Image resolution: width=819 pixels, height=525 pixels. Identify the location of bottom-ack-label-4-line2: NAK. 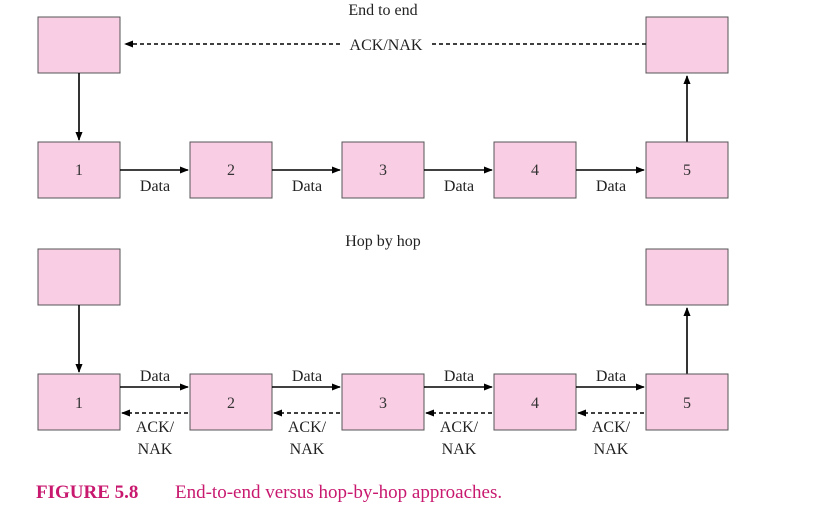
(611, 449).